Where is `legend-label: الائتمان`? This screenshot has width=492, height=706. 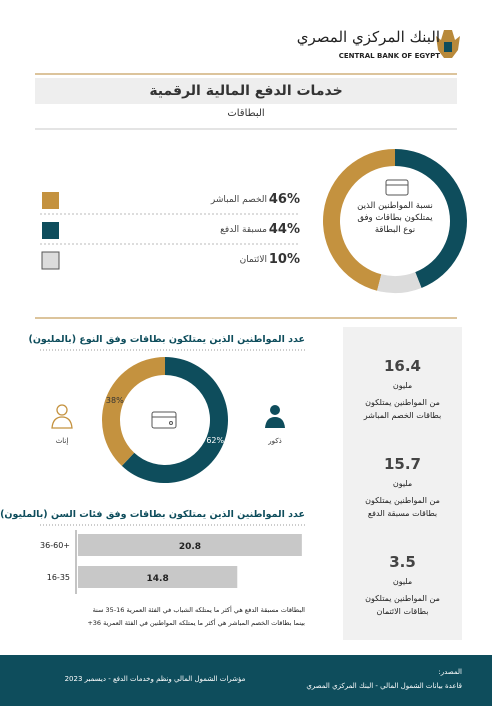 legend-label: الائتمان is located at coordinates (253, 260).